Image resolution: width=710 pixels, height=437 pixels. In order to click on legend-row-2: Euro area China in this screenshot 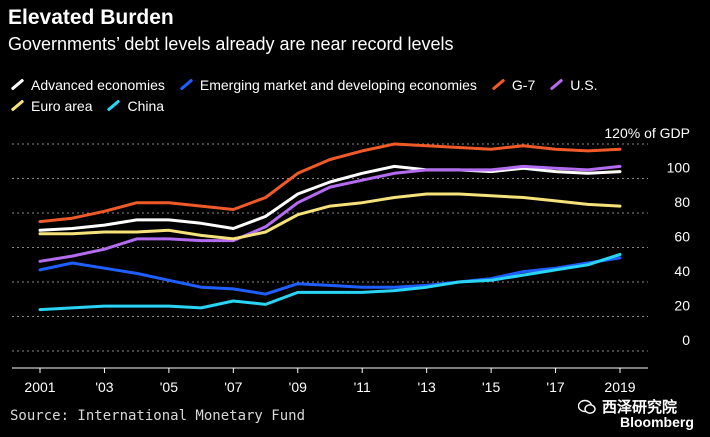, I will do `click(340, 105)`.